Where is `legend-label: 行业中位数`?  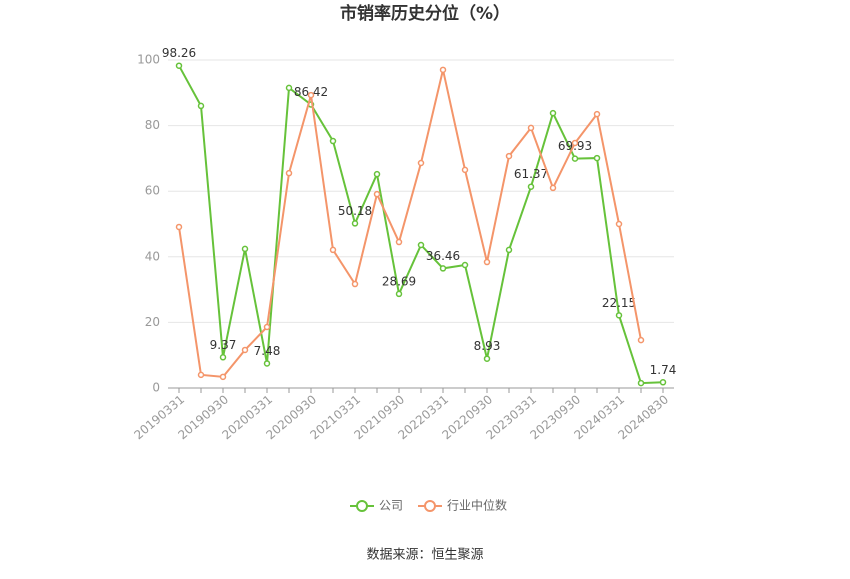
legend-label: 行业中位数 is located at coordinates (477, 505).